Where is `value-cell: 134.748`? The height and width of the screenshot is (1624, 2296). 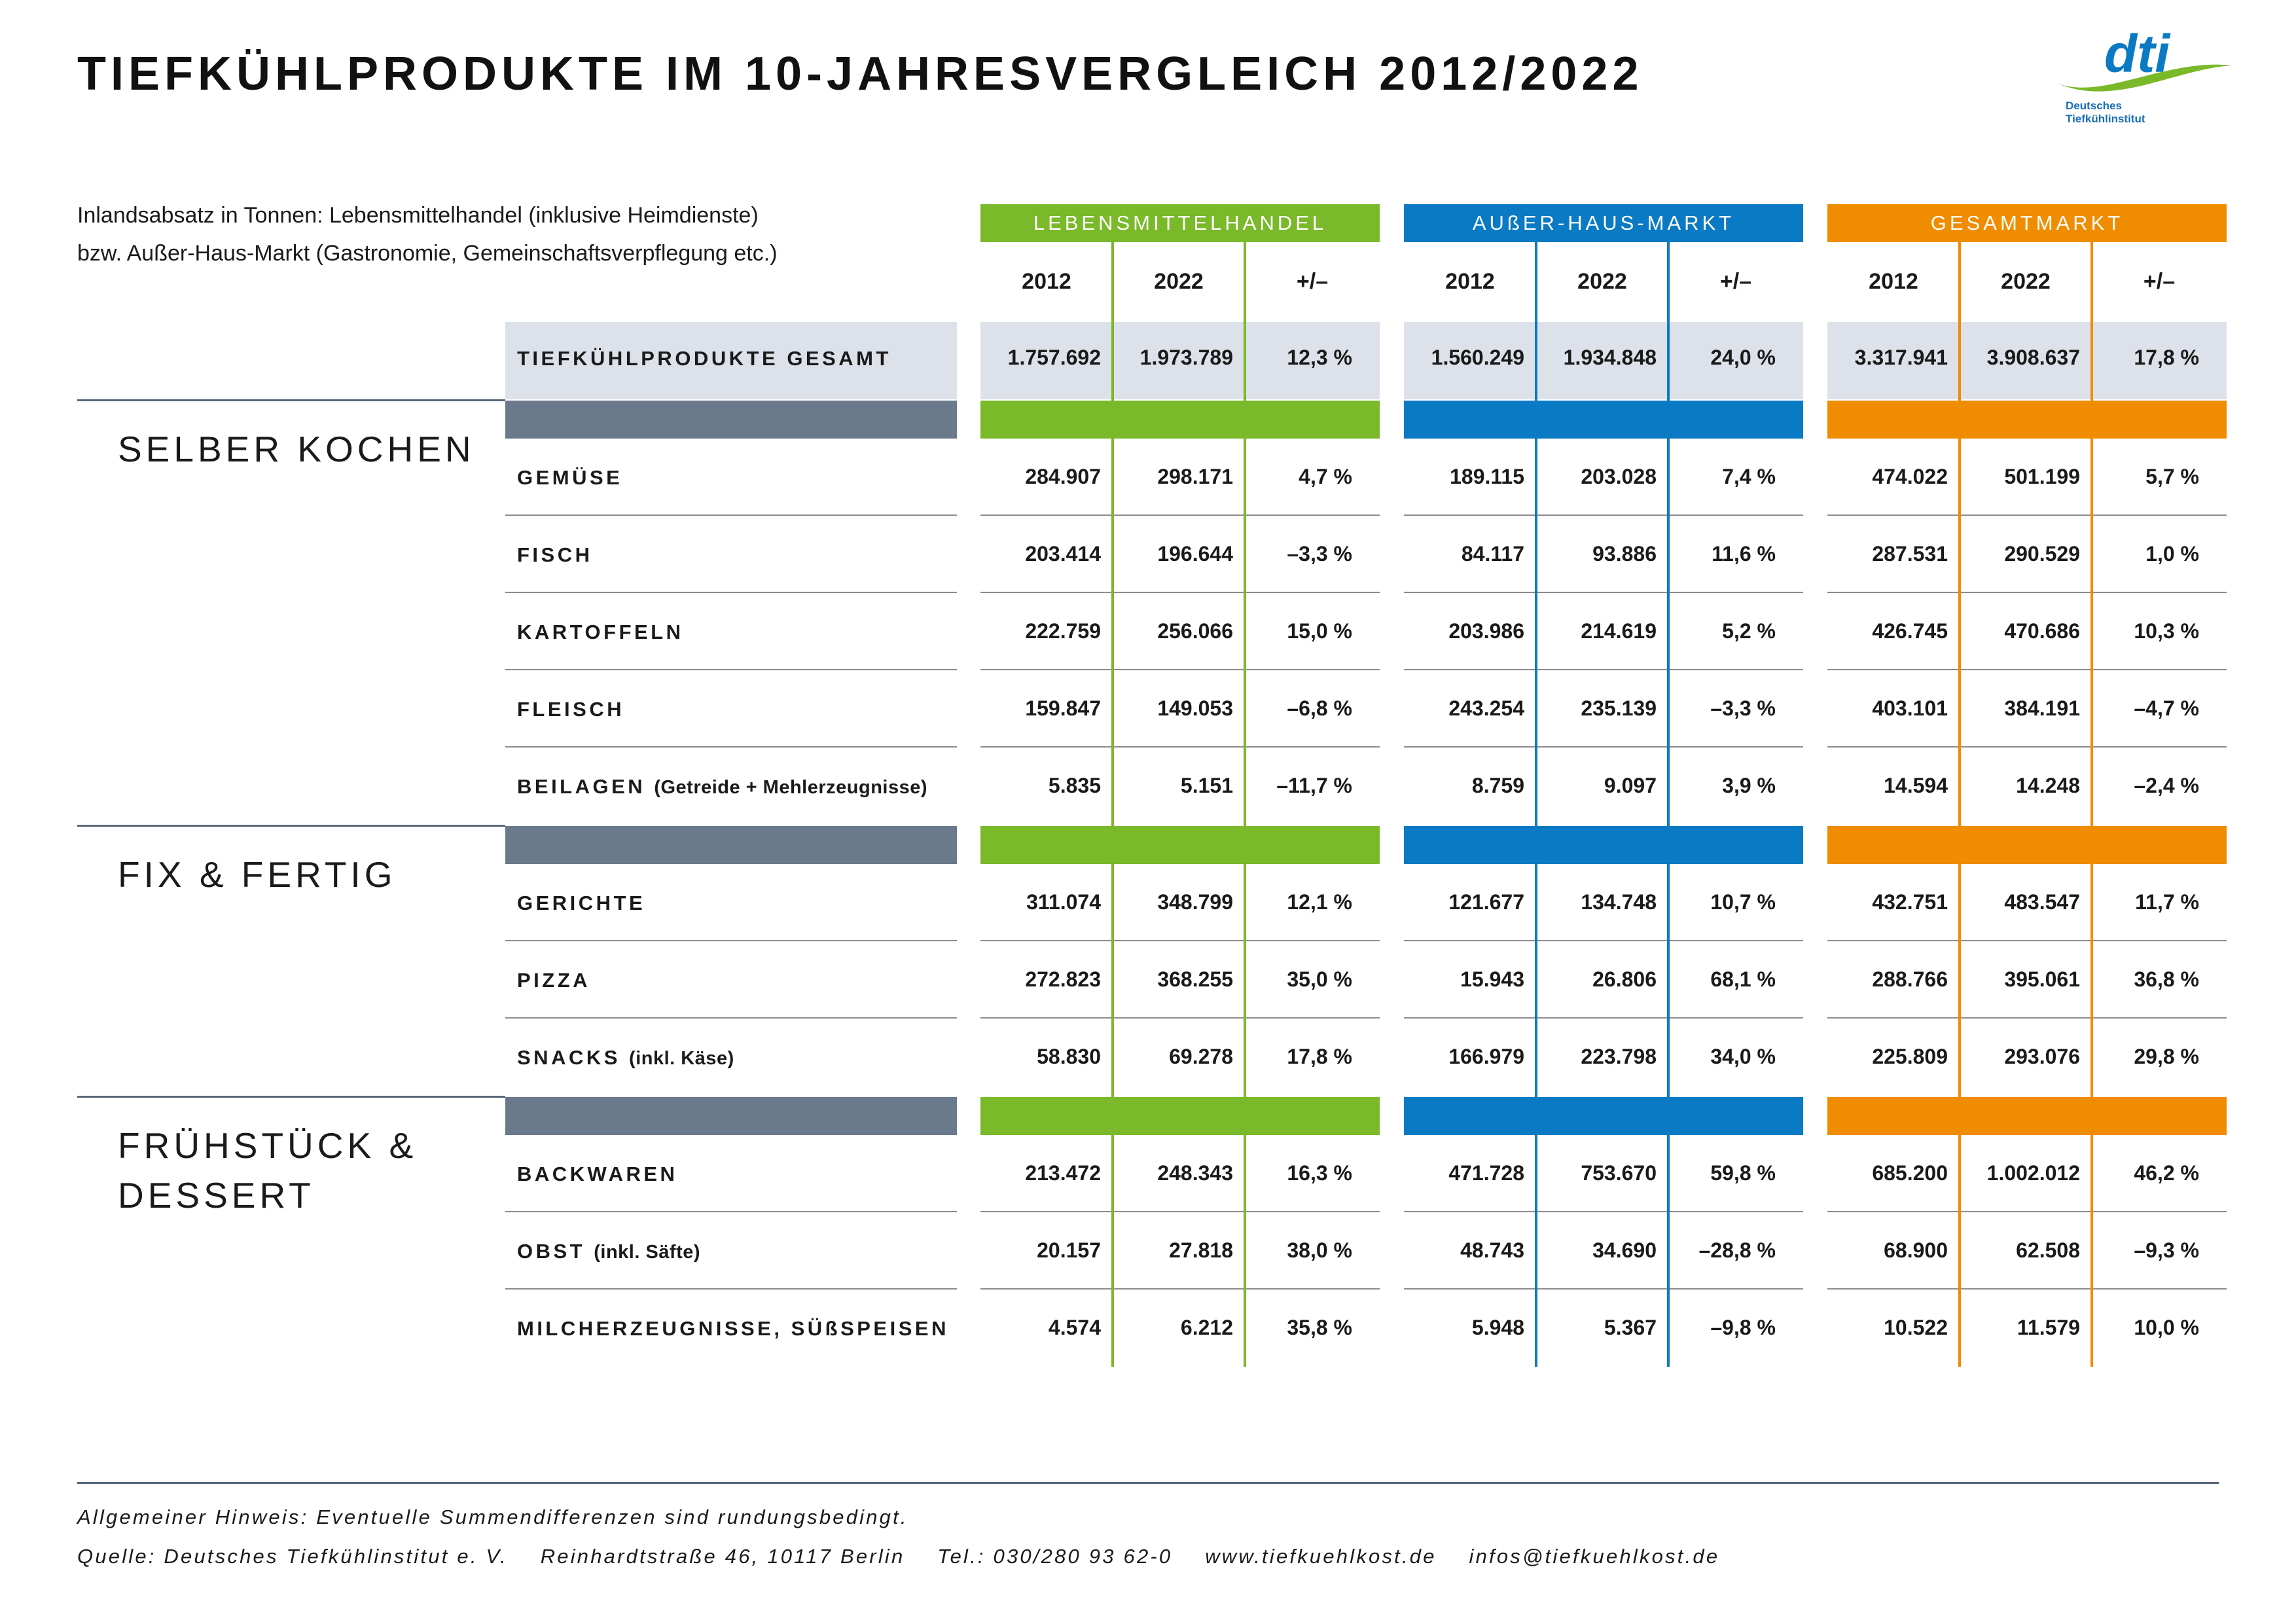
value-cell: 134.748 is located at coordinates (1619, 902).